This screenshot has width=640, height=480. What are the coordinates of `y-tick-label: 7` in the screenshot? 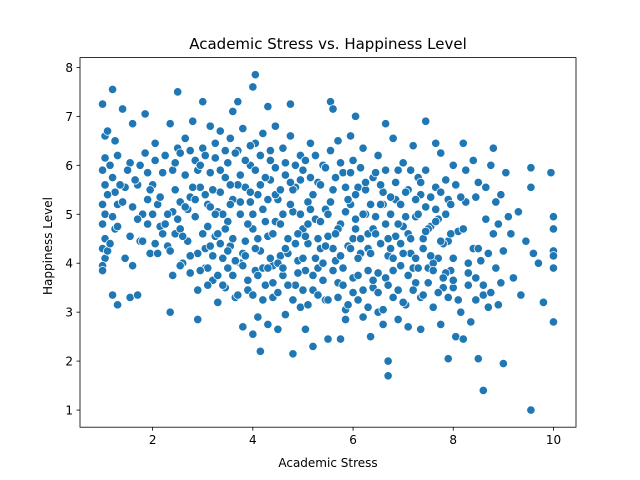 It's located at (69, 117).